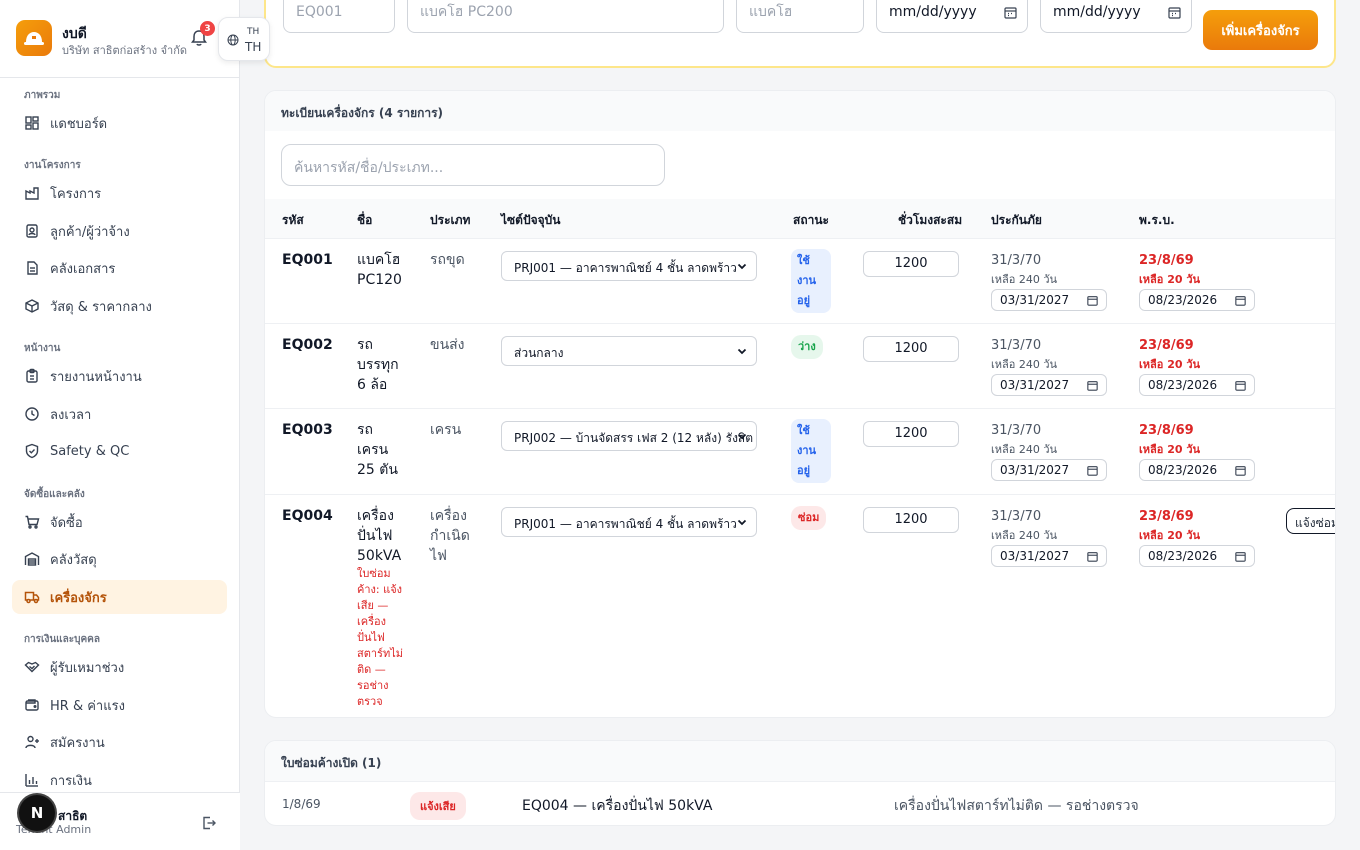  What do you see at coordinates (77, 743) in the screenshot?
I see `nav-label: สมัครงาน` at bounding box center [77, 743].